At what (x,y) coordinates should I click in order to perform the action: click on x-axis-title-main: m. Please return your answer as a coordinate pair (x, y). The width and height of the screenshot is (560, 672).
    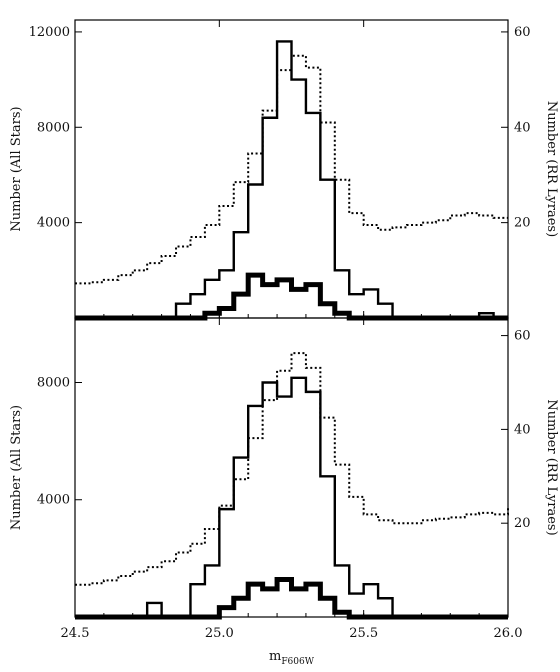
    Looking at the image, I should click on (275, 656).